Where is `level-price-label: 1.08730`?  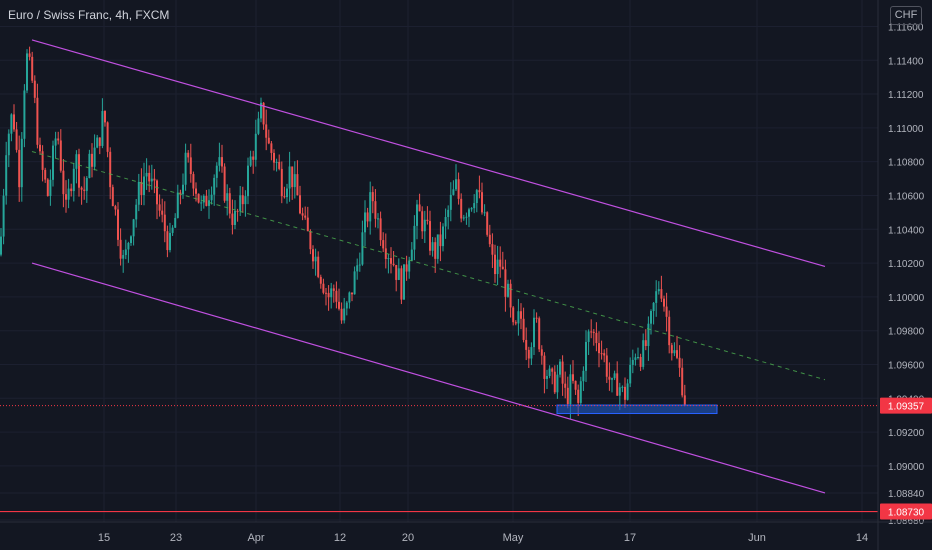
level-price-label: 1.08730 is located at coordinates (906, 513).